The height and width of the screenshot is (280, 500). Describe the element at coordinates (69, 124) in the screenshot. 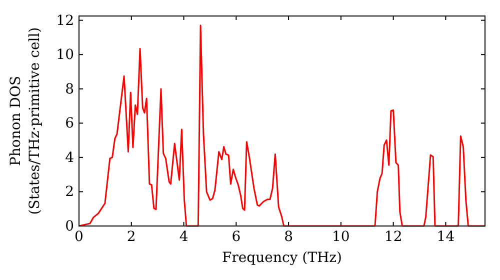

I see `y-tick-label: 6` at that location.